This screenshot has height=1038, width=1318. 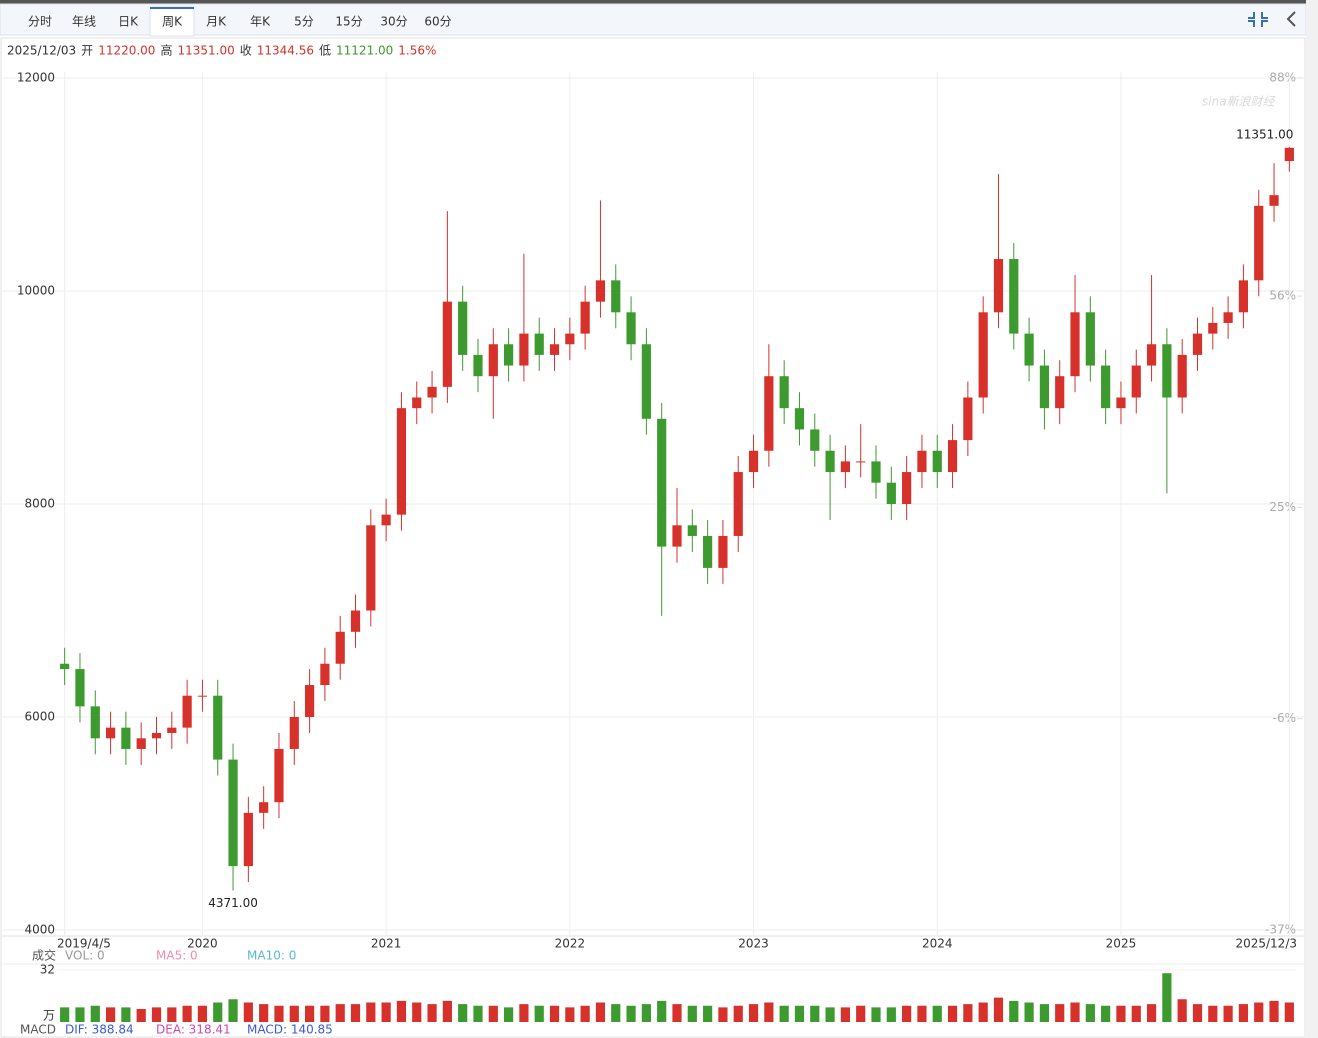 I want to click on quote-value: 11220.00, so click(x=126, y=51).